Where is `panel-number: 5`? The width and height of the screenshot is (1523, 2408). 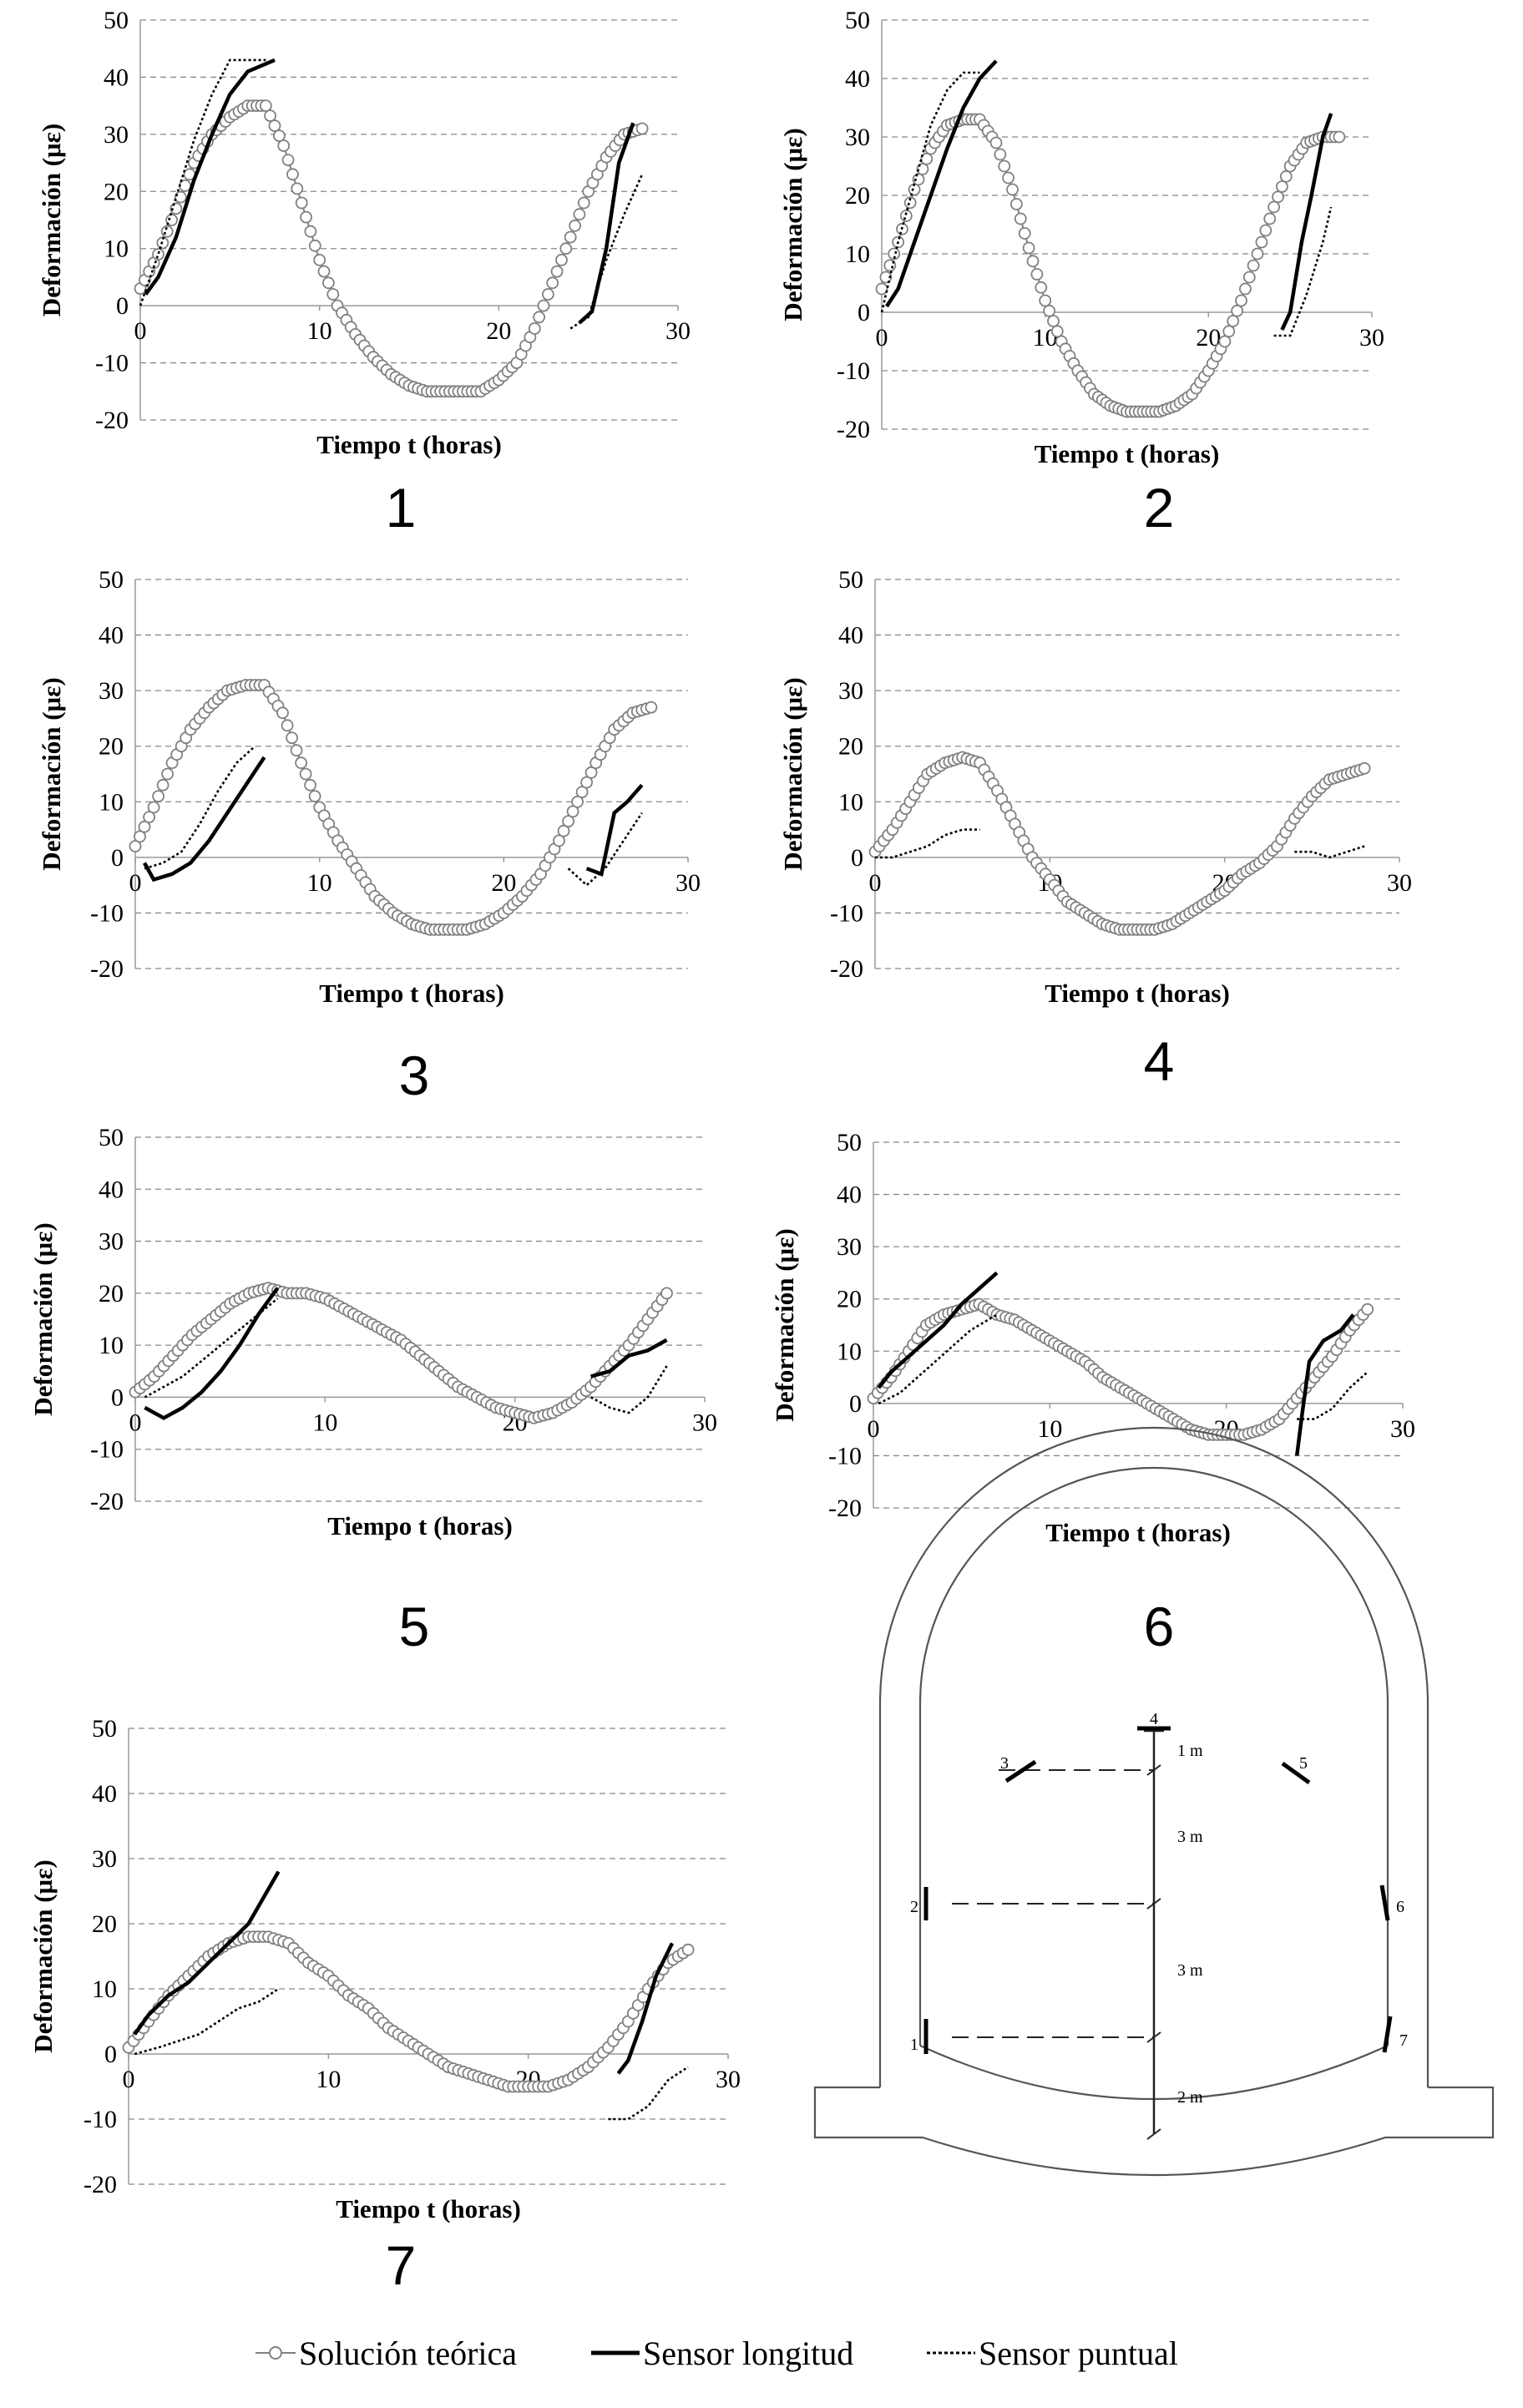 panel-number: 5 is located at coordinates (414, 1626).